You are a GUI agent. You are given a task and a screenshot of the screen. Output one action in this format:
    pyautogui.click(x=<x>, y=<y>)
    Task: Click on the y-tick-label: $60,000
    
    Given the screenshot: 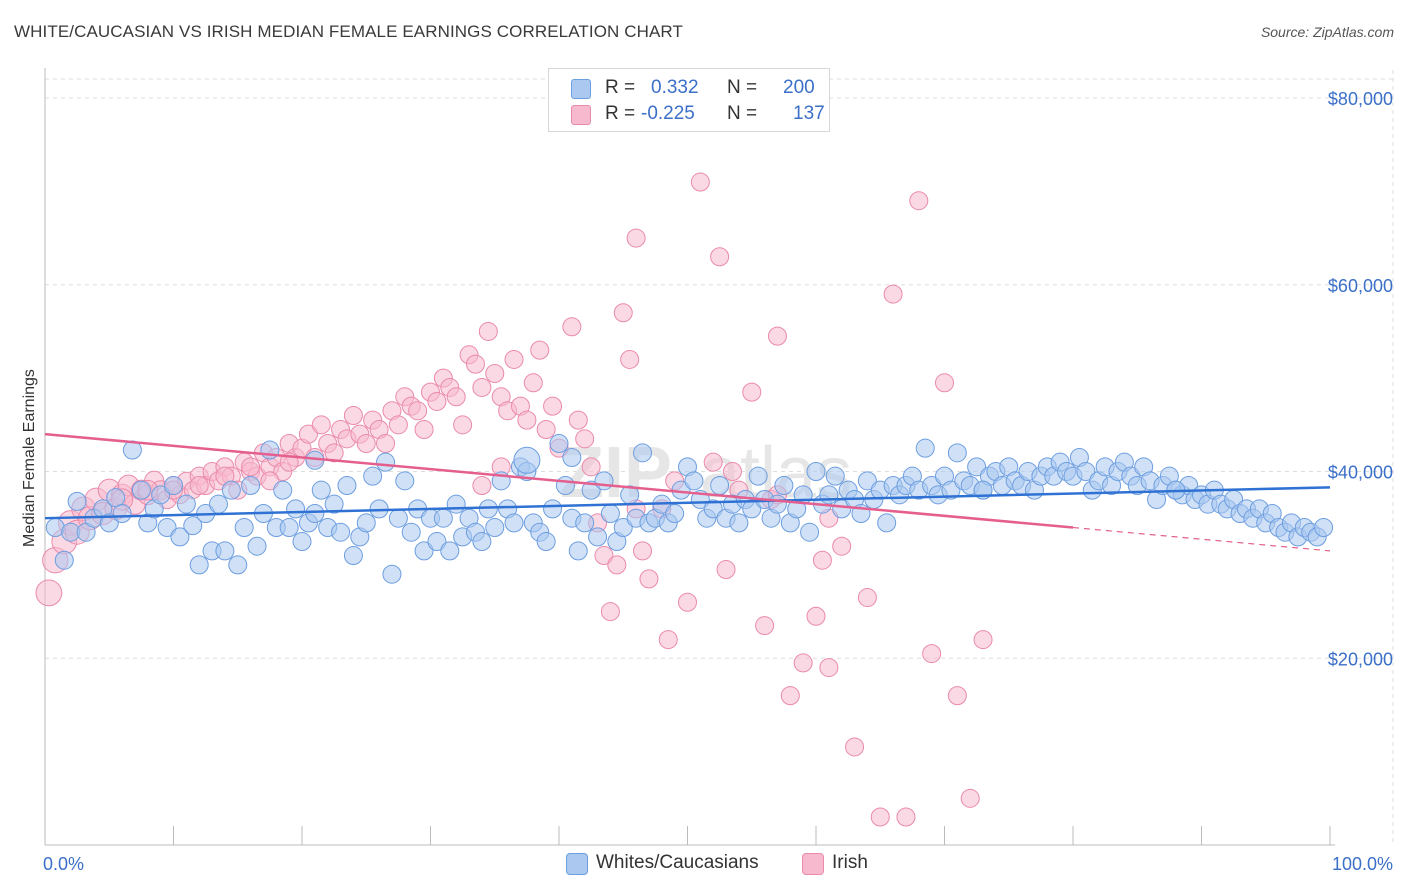 What is the action you would take?
    pyautogui.click(x=1360, y=286)
    